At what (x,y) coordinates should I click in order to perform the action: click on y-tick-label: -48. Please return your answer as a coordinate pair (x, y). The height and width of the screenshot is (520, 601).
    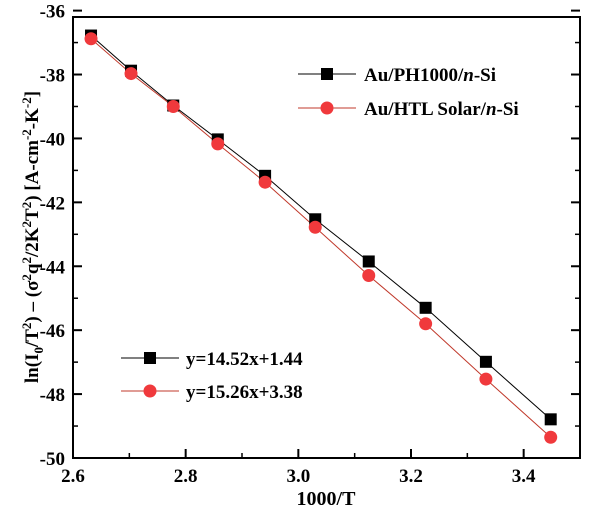
    Looking at the image, I should click on (52, 395).